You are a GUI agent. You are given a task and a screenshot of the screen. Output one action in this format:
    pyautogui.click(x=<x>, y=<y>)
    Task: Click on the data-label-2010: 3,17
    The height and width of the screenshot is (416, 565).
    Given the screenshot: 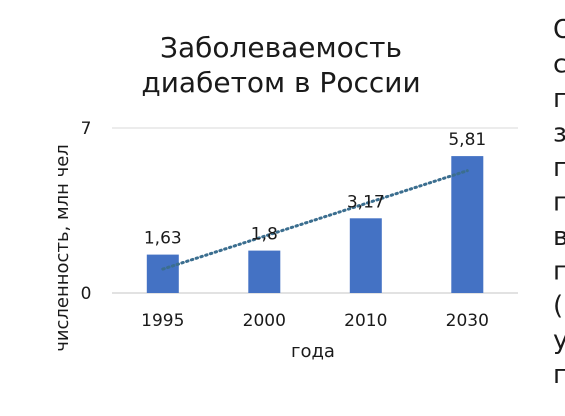 What is the action you would take?
    pyautogui.click(x=366, y=202)
    